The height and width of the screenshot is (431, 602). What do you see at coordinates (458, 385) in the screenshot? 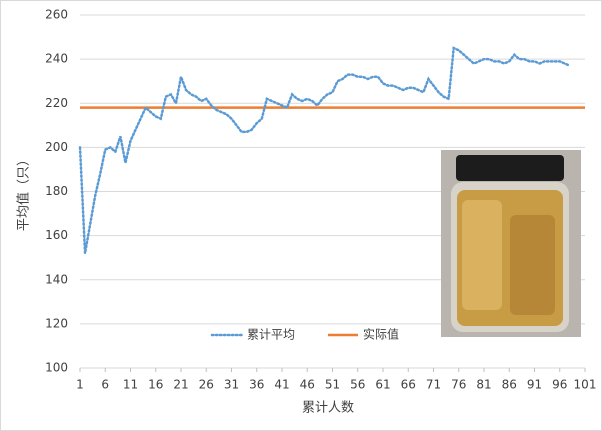
I see `x-tick-label: 76` at bounding box center [458, 385].